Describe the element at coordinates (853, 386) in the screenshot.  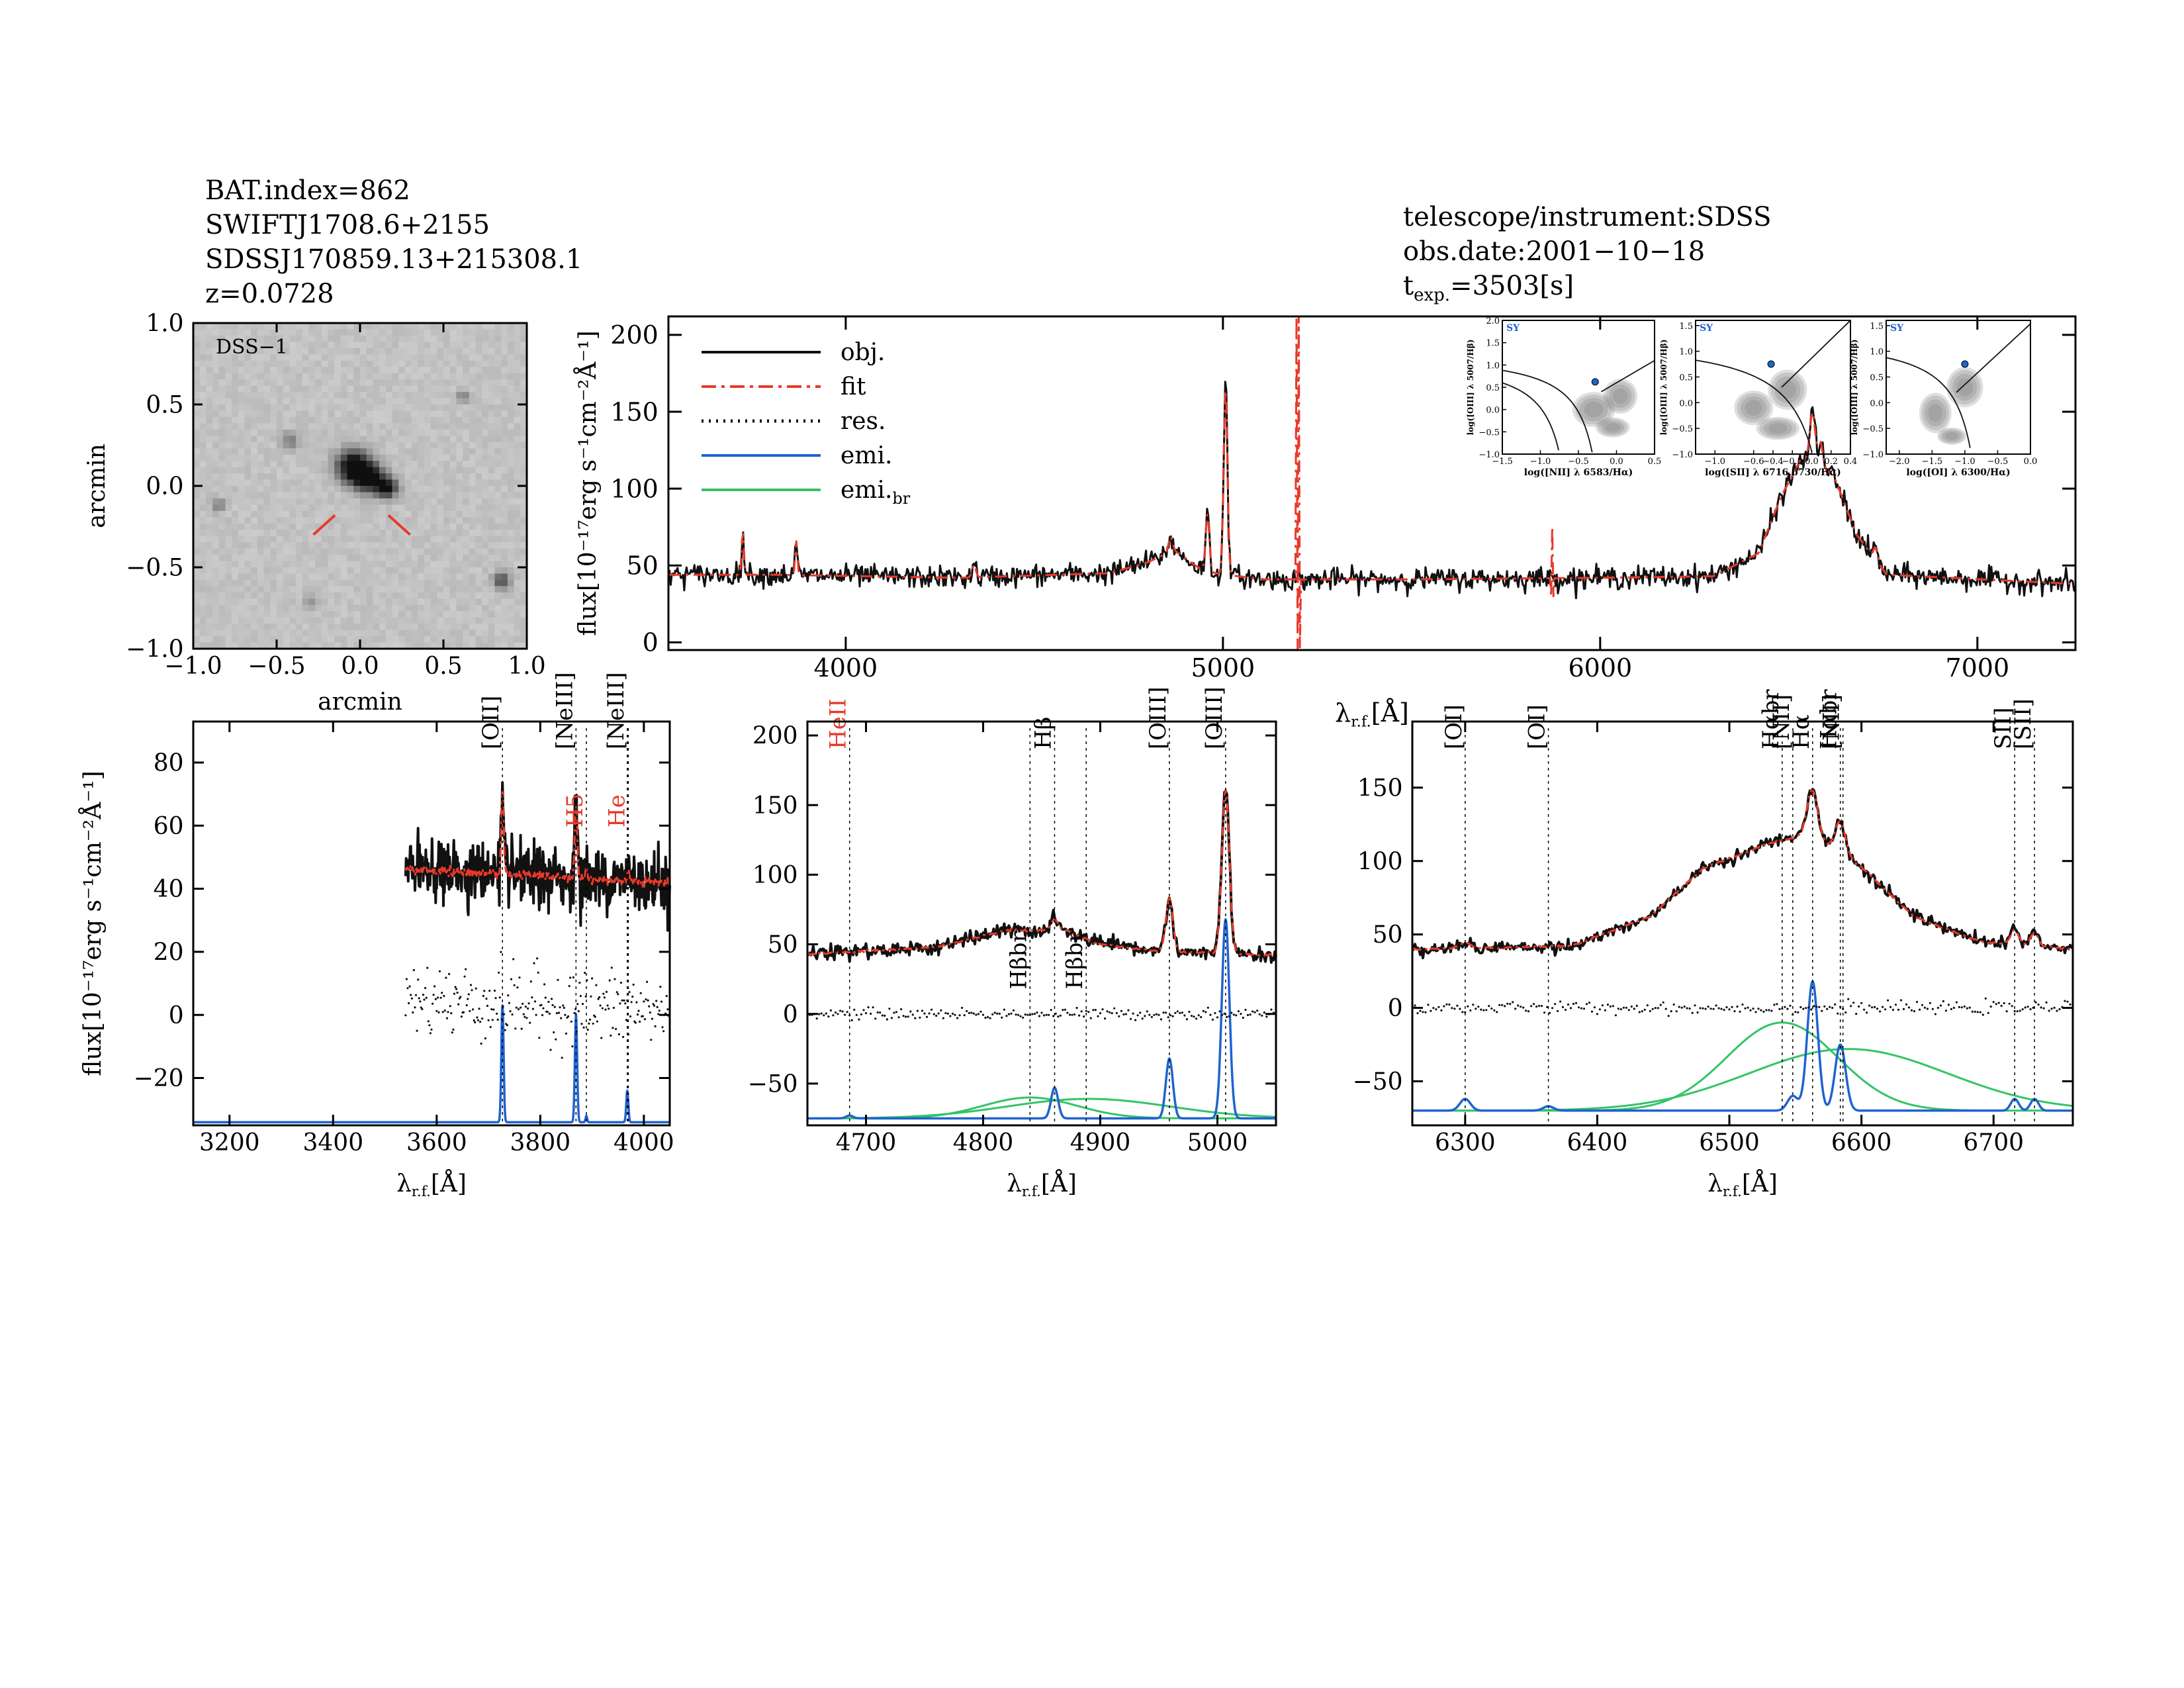
I see `legend-text: fit` at that location.